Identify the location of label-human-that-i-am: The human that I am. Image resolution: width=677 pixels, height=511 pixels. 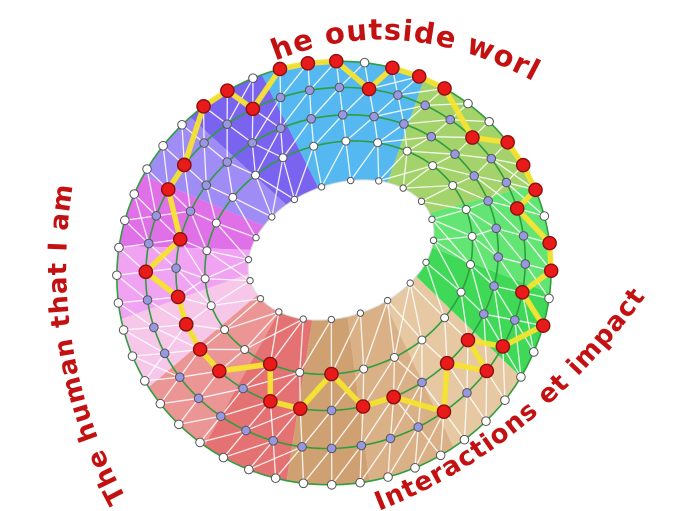
(87, 346).